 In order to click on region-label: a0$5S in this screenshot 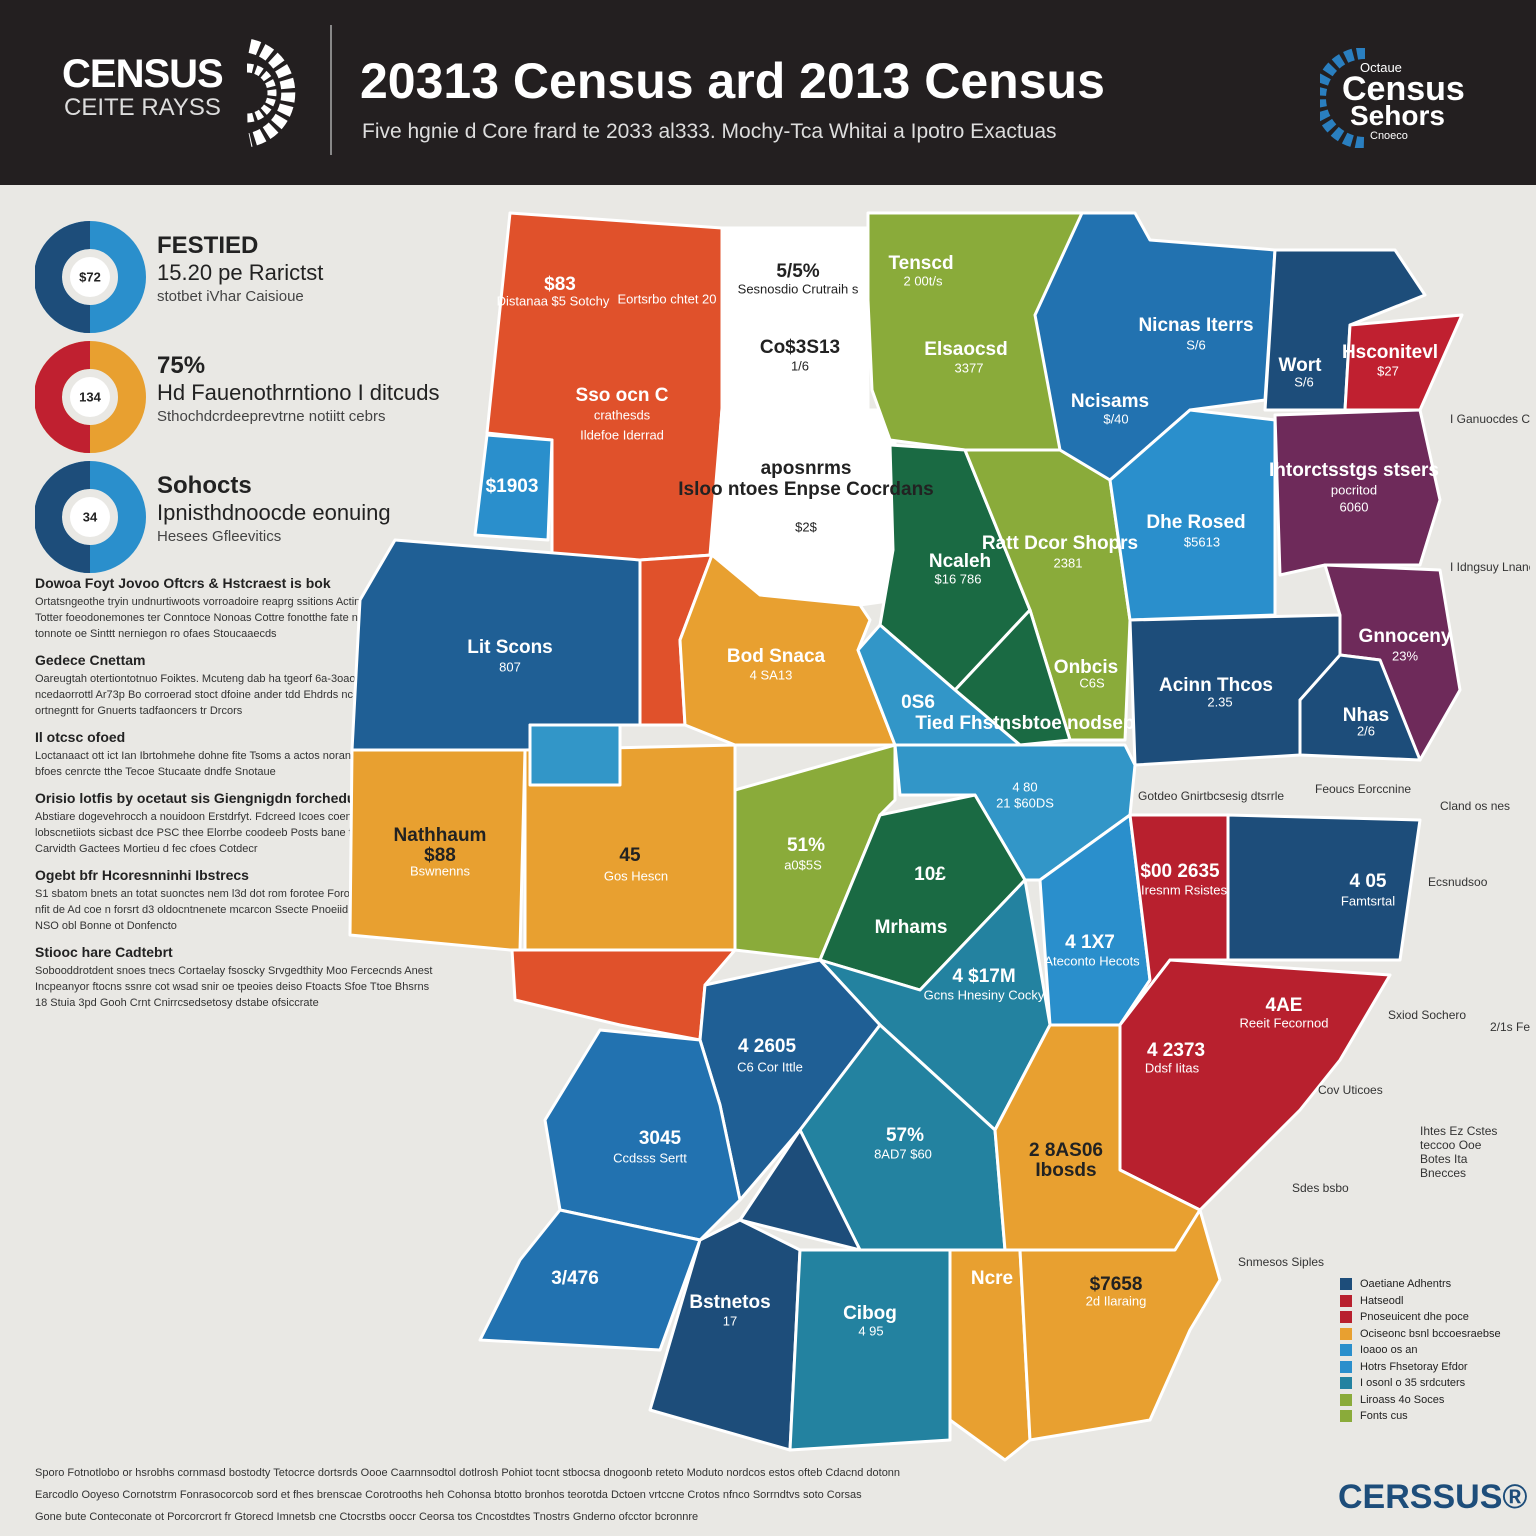, I will do `click(803, 864)`.